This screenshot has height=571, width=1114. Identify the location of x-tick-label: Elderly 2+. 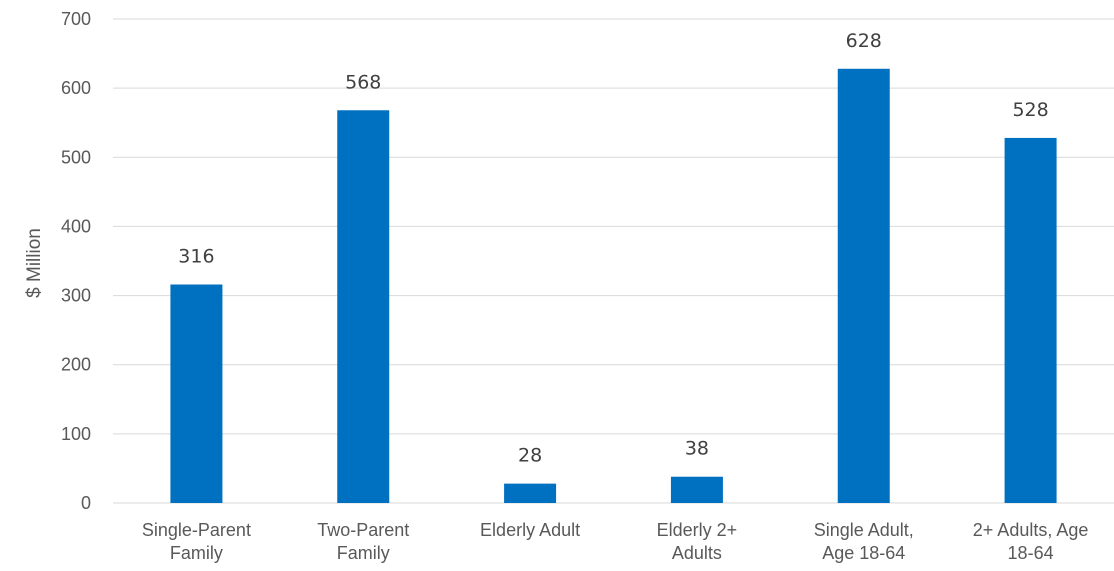
(697, 530).